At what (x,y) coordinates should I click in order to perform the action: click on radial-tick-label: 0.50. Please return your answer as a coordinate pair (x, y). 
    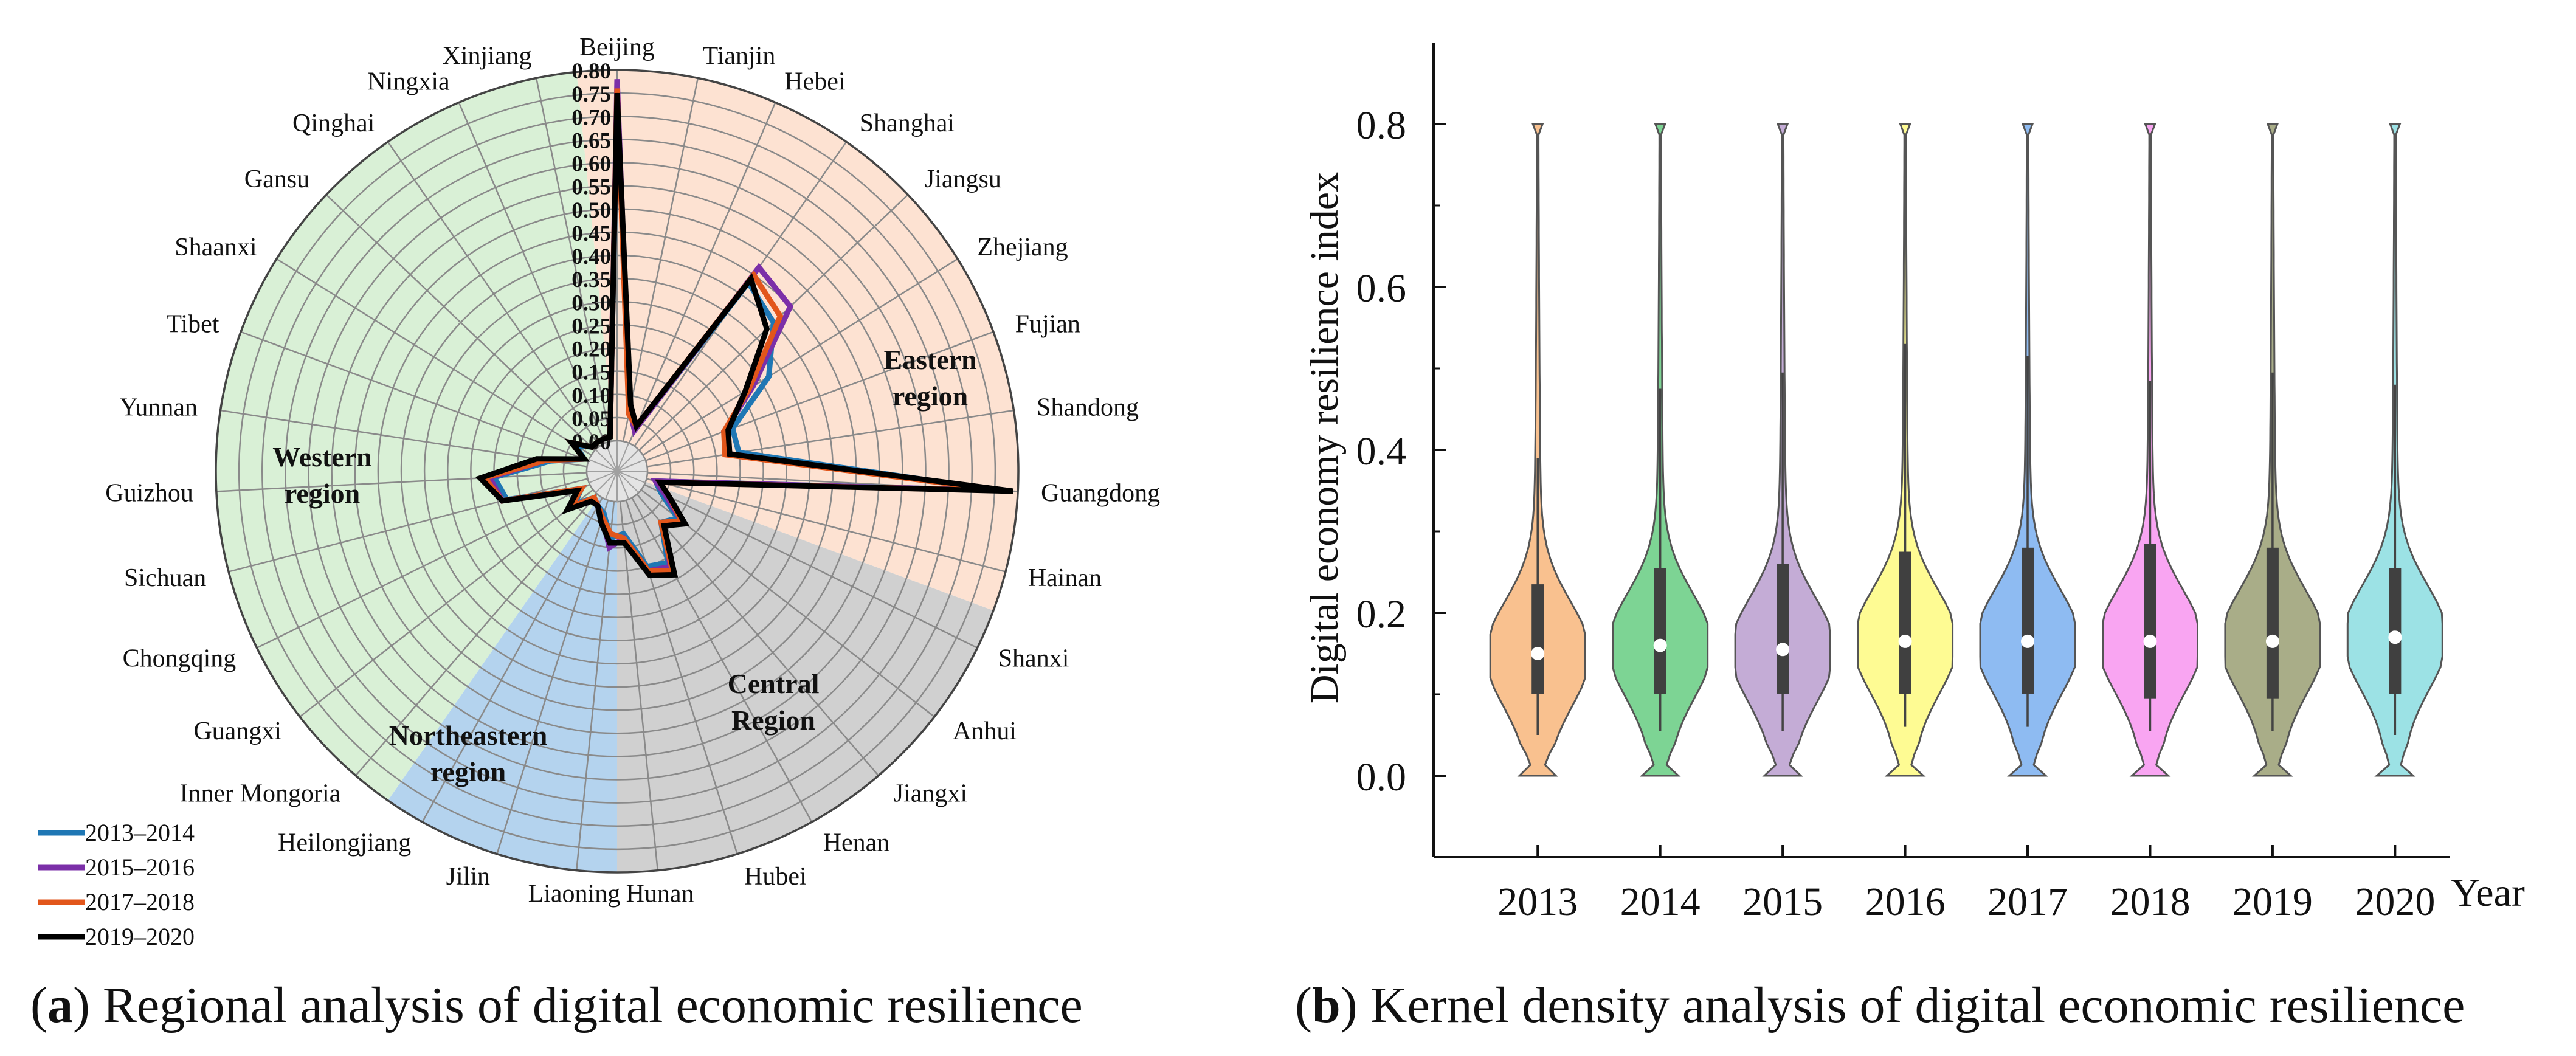
    Looking at the image, I should click on (591, 210).